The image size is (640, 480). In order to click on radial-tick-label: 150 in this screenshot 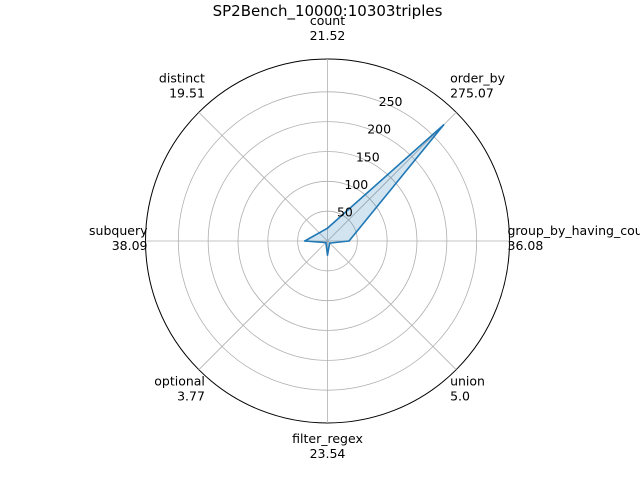, I will do `click(368, 156)`.